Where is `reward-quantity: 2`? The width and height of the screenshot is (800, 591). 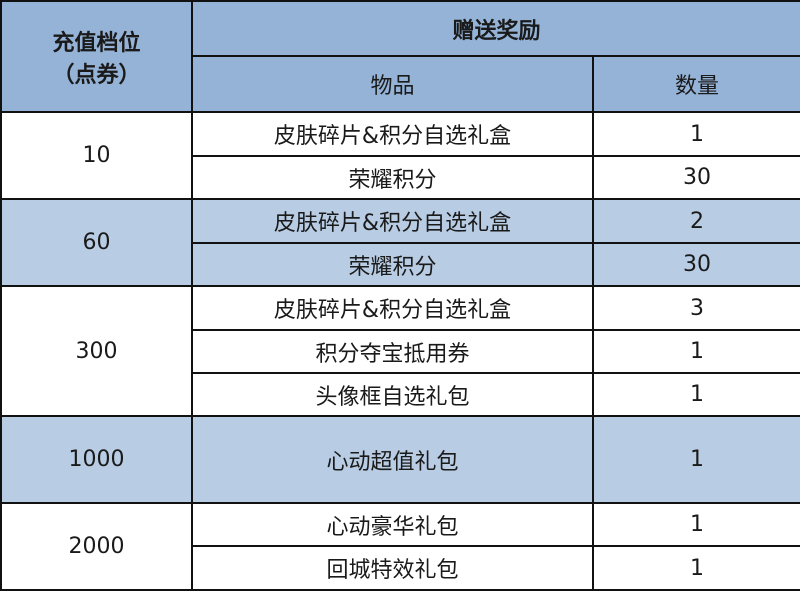 reward-quantity: 2 is located at coordinates (695, 221).